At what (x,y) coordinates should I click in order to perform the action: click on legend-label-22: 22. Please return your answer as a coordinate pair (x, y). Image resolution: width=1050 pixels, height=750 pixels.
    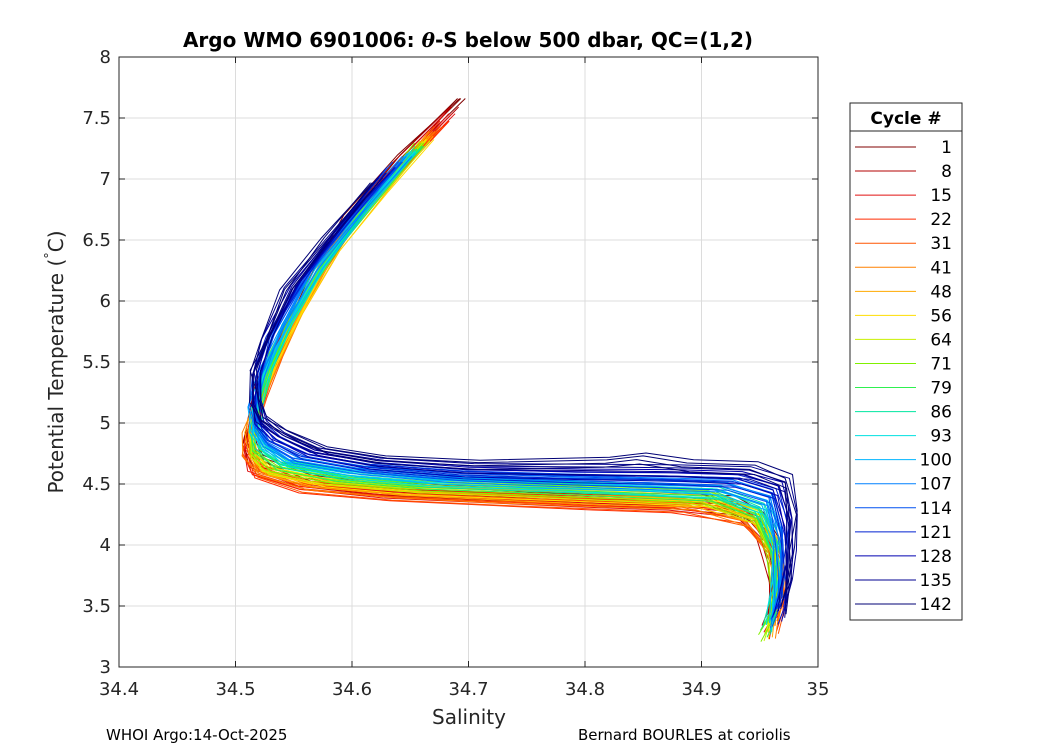
    Looking at the image, I should click on (941, 220).